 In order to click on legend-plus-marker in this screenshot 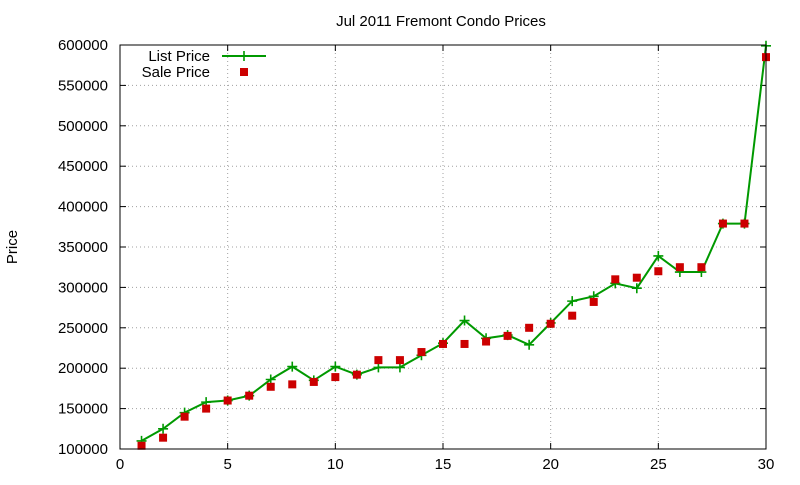, I will do `click(244, 56)`.